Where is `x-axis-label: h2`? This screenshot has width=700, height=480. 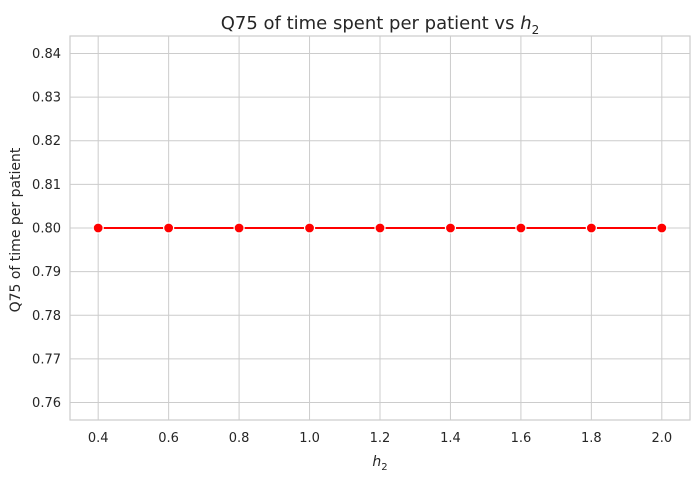
x-axis-label: h2 is located at coordinates (379, 463).